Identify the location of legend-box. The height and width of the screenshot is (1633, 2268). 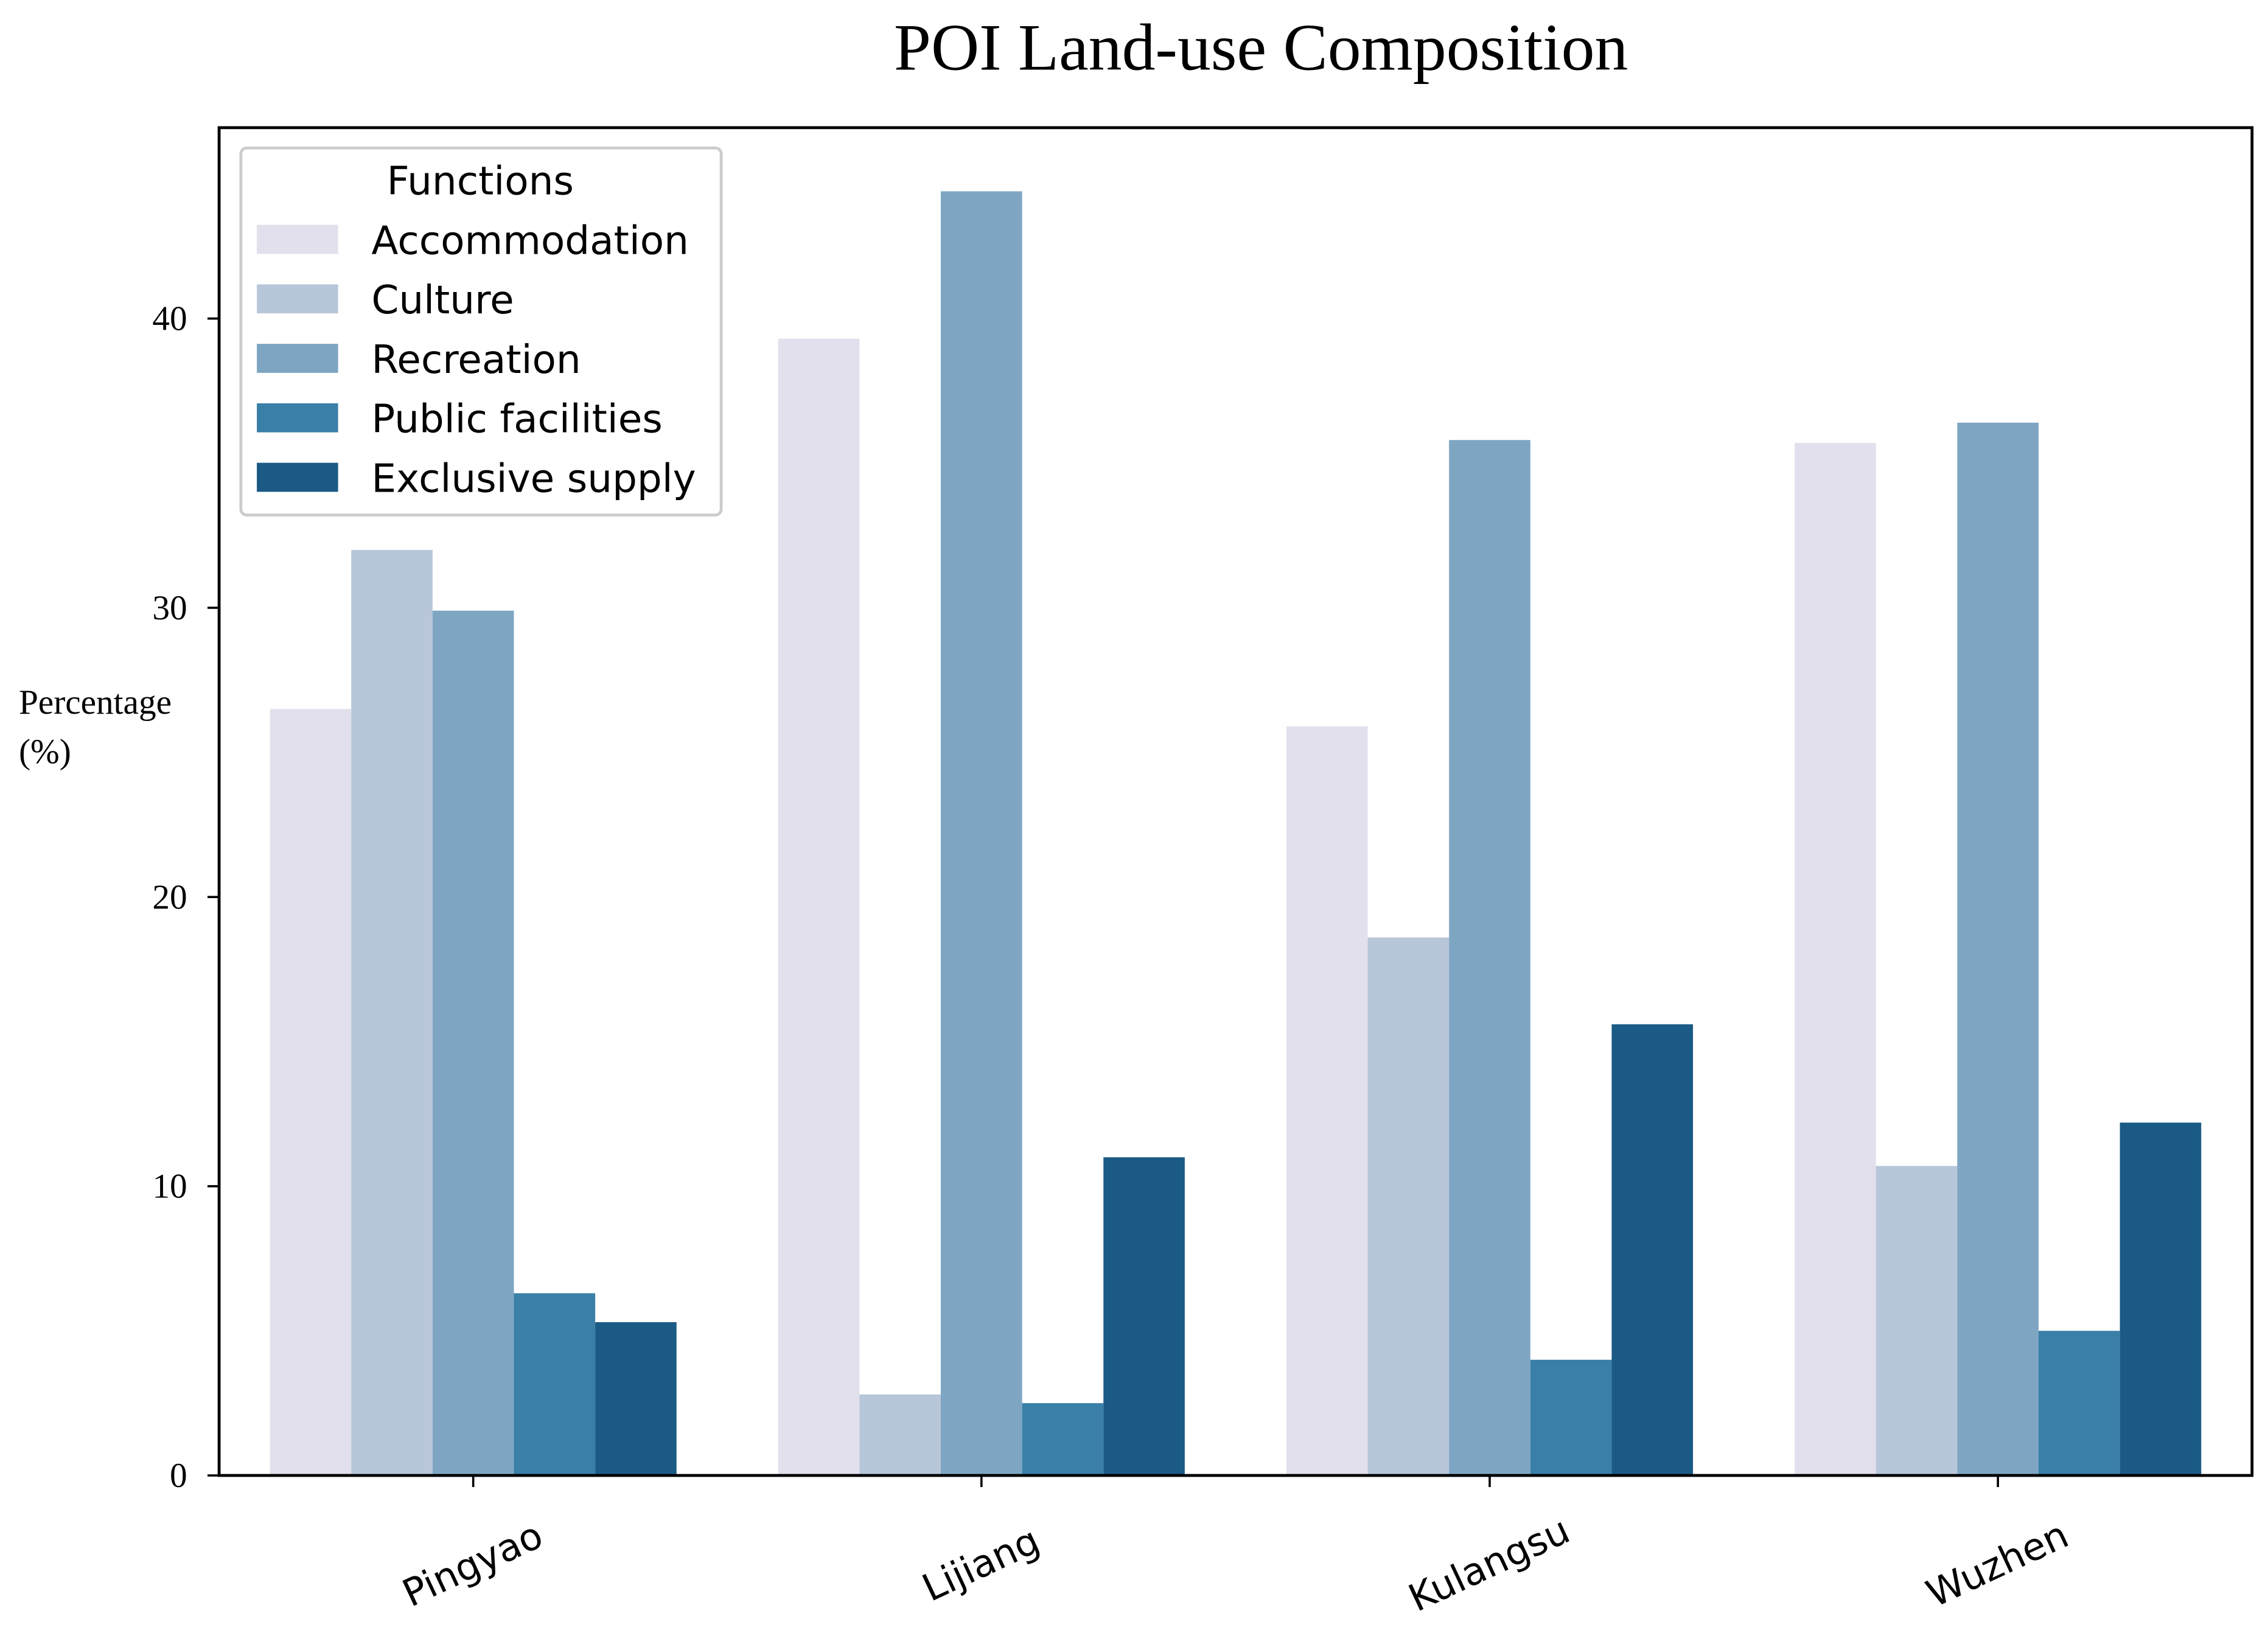
(481, 331).